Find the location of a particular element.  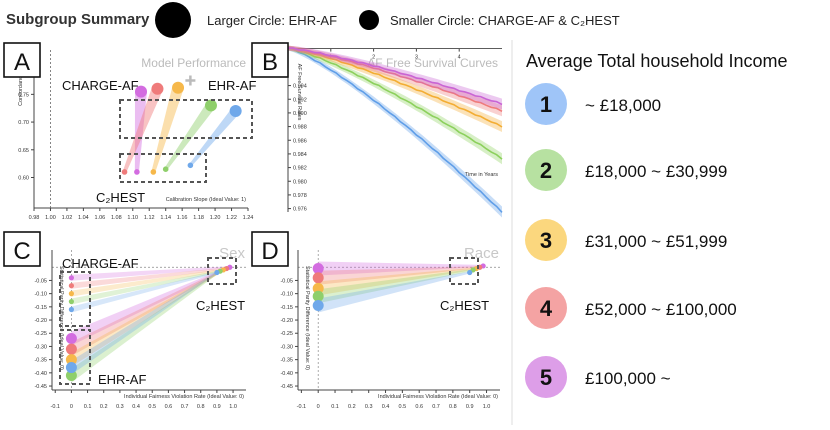

panel-label-box-B is located at coordinates (270, 60).